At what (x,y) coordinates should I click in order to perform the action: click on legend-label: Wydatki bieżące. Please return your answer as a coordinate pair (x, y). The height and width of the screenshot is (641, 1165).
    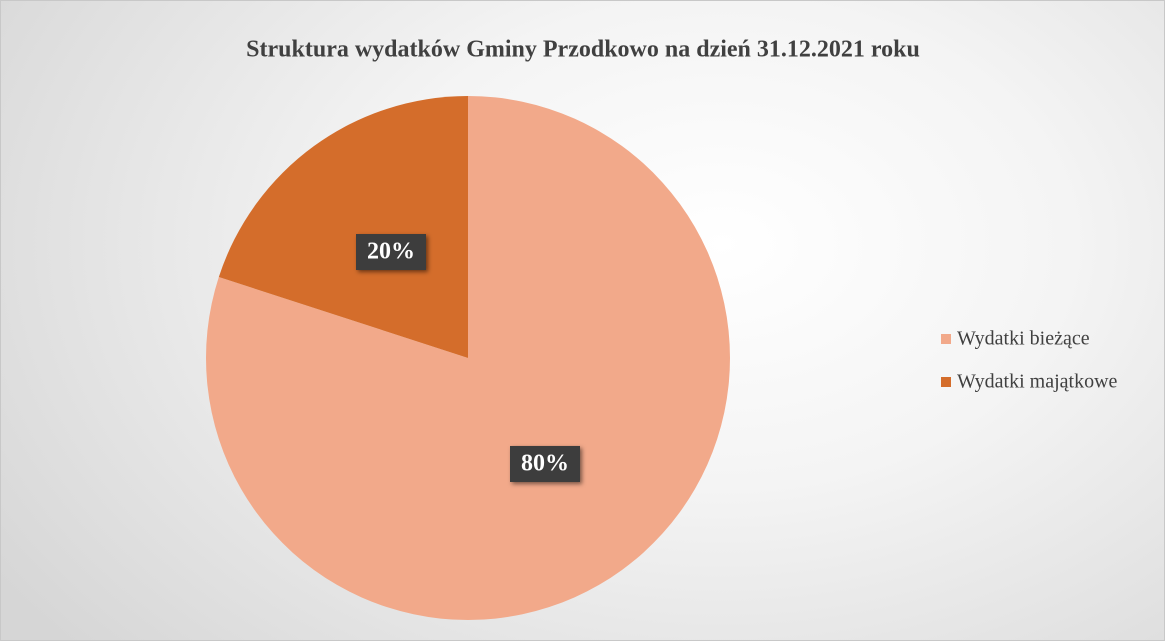
    Looking at the image, I should click on (1023, 339).